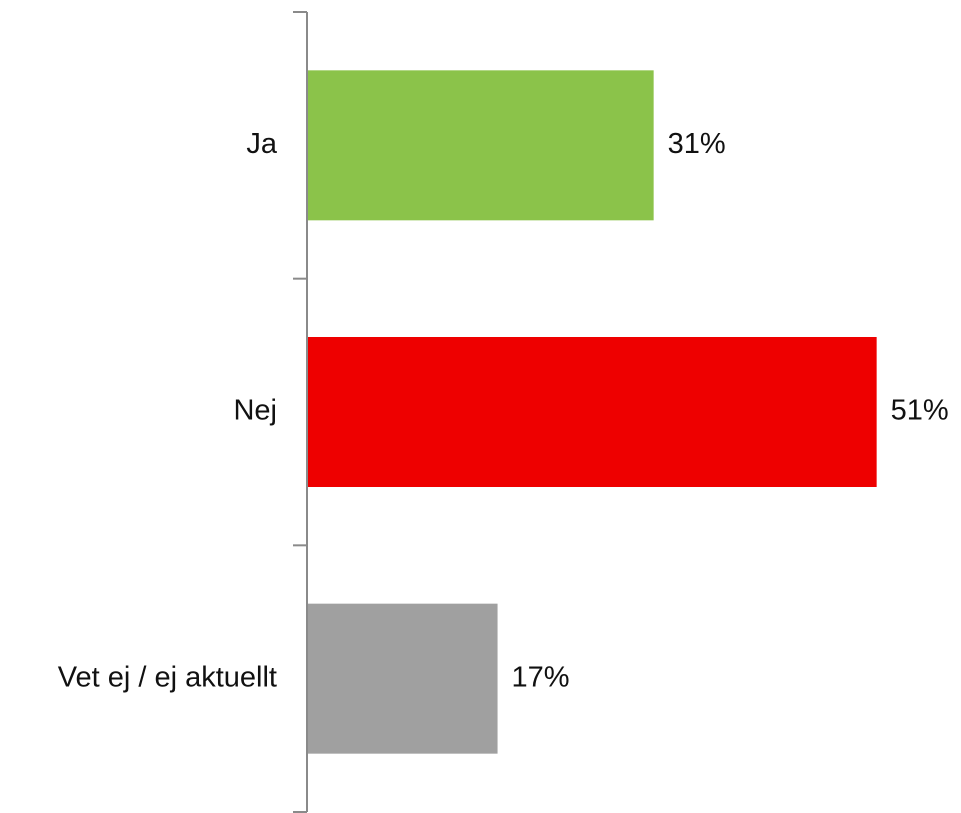 Image resolution: width=961 pixels, height=813 pixels. Describe the element at coordinates (920, 411) in the screenshot. I see `value-label: 51%` at that location.